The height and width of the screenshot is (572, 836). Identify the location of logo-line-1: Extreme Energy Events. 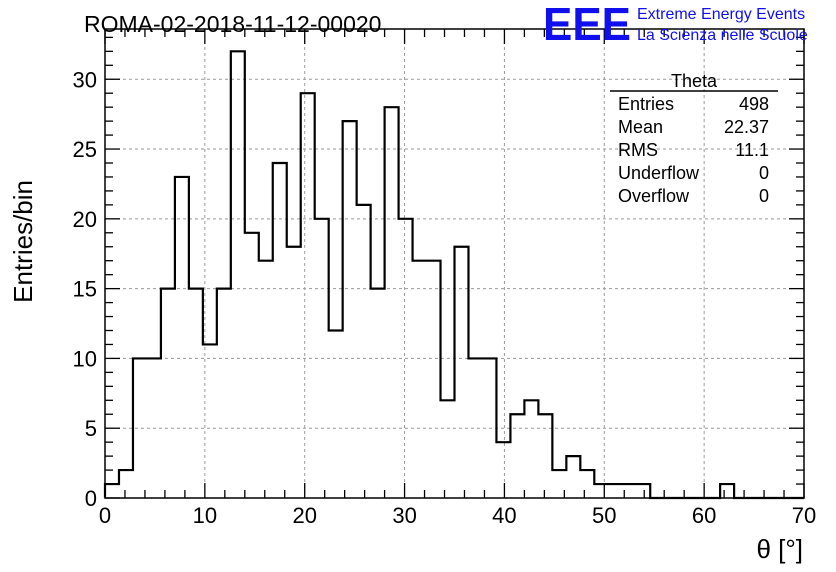
(721, 14).